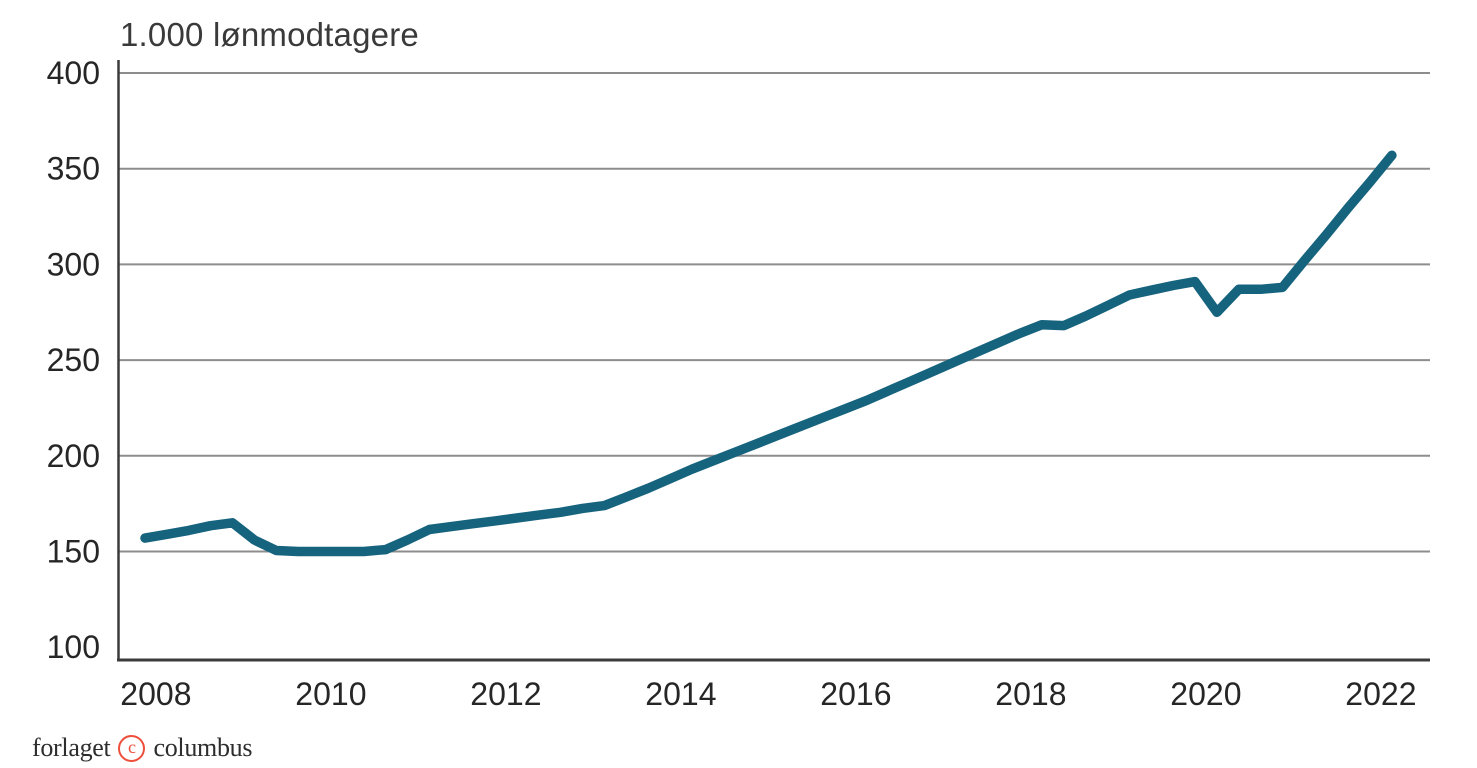 This screenshot has height=768, width=1477. What do you see at coordinates (155, 694) in the screenshot?
I see `x-tick-label: 2008` at bounding box center [155, 694].